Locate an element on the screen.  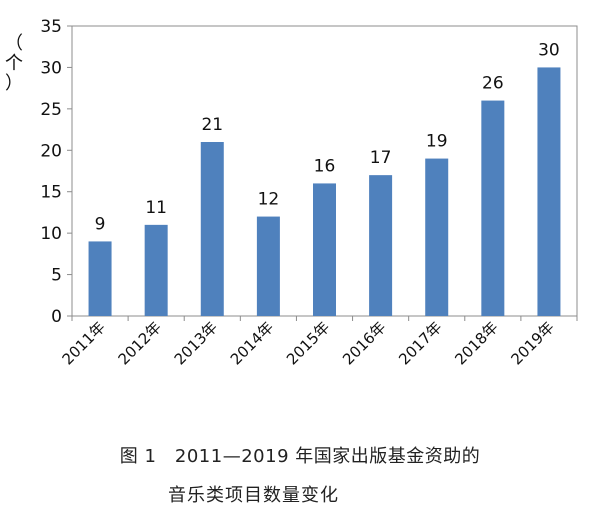
x-tick-label: 2013年 is located at coordinates (196, 343).